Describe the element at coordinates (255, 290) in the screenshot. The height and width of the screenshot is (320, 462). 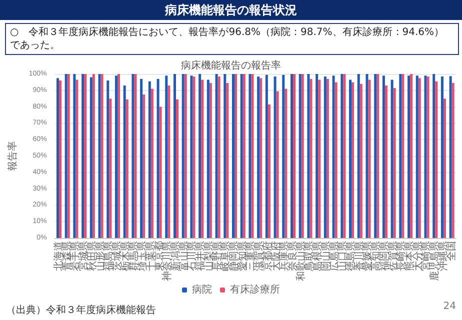
I see `legend-label: 有床診療所` at that location.